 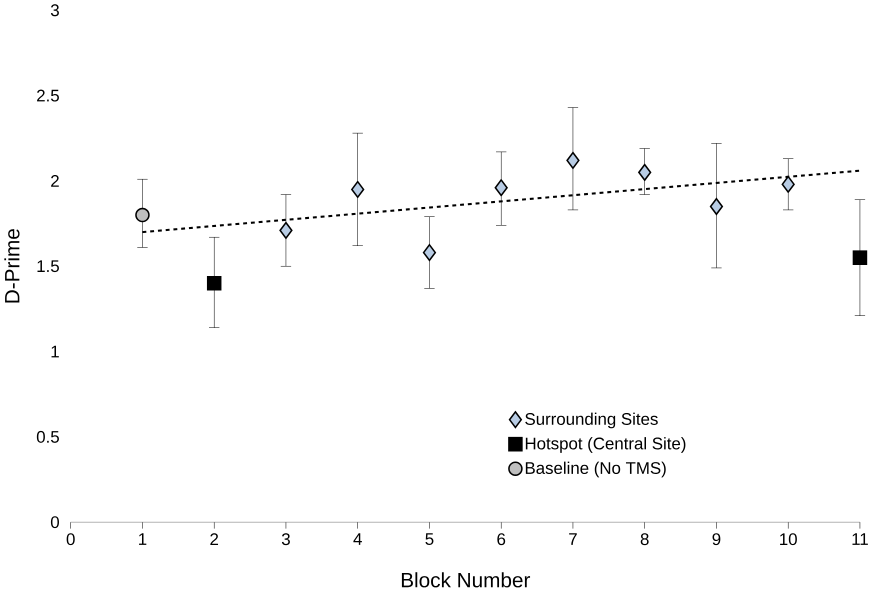 What do you see at coordinates (501, 539) in the screenshot?
I see `x-tick-label: 6` at bounding box center [501, 539].